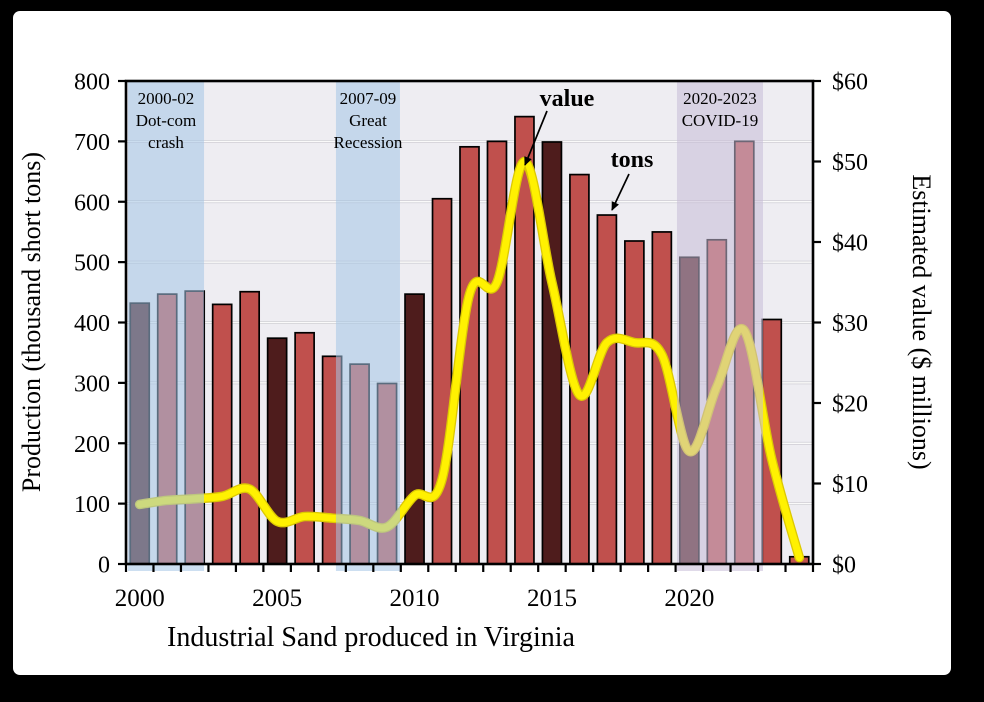 This screenshot has width=984, height=702. I want to click on annotations-group: value tons, so click(589, 148).